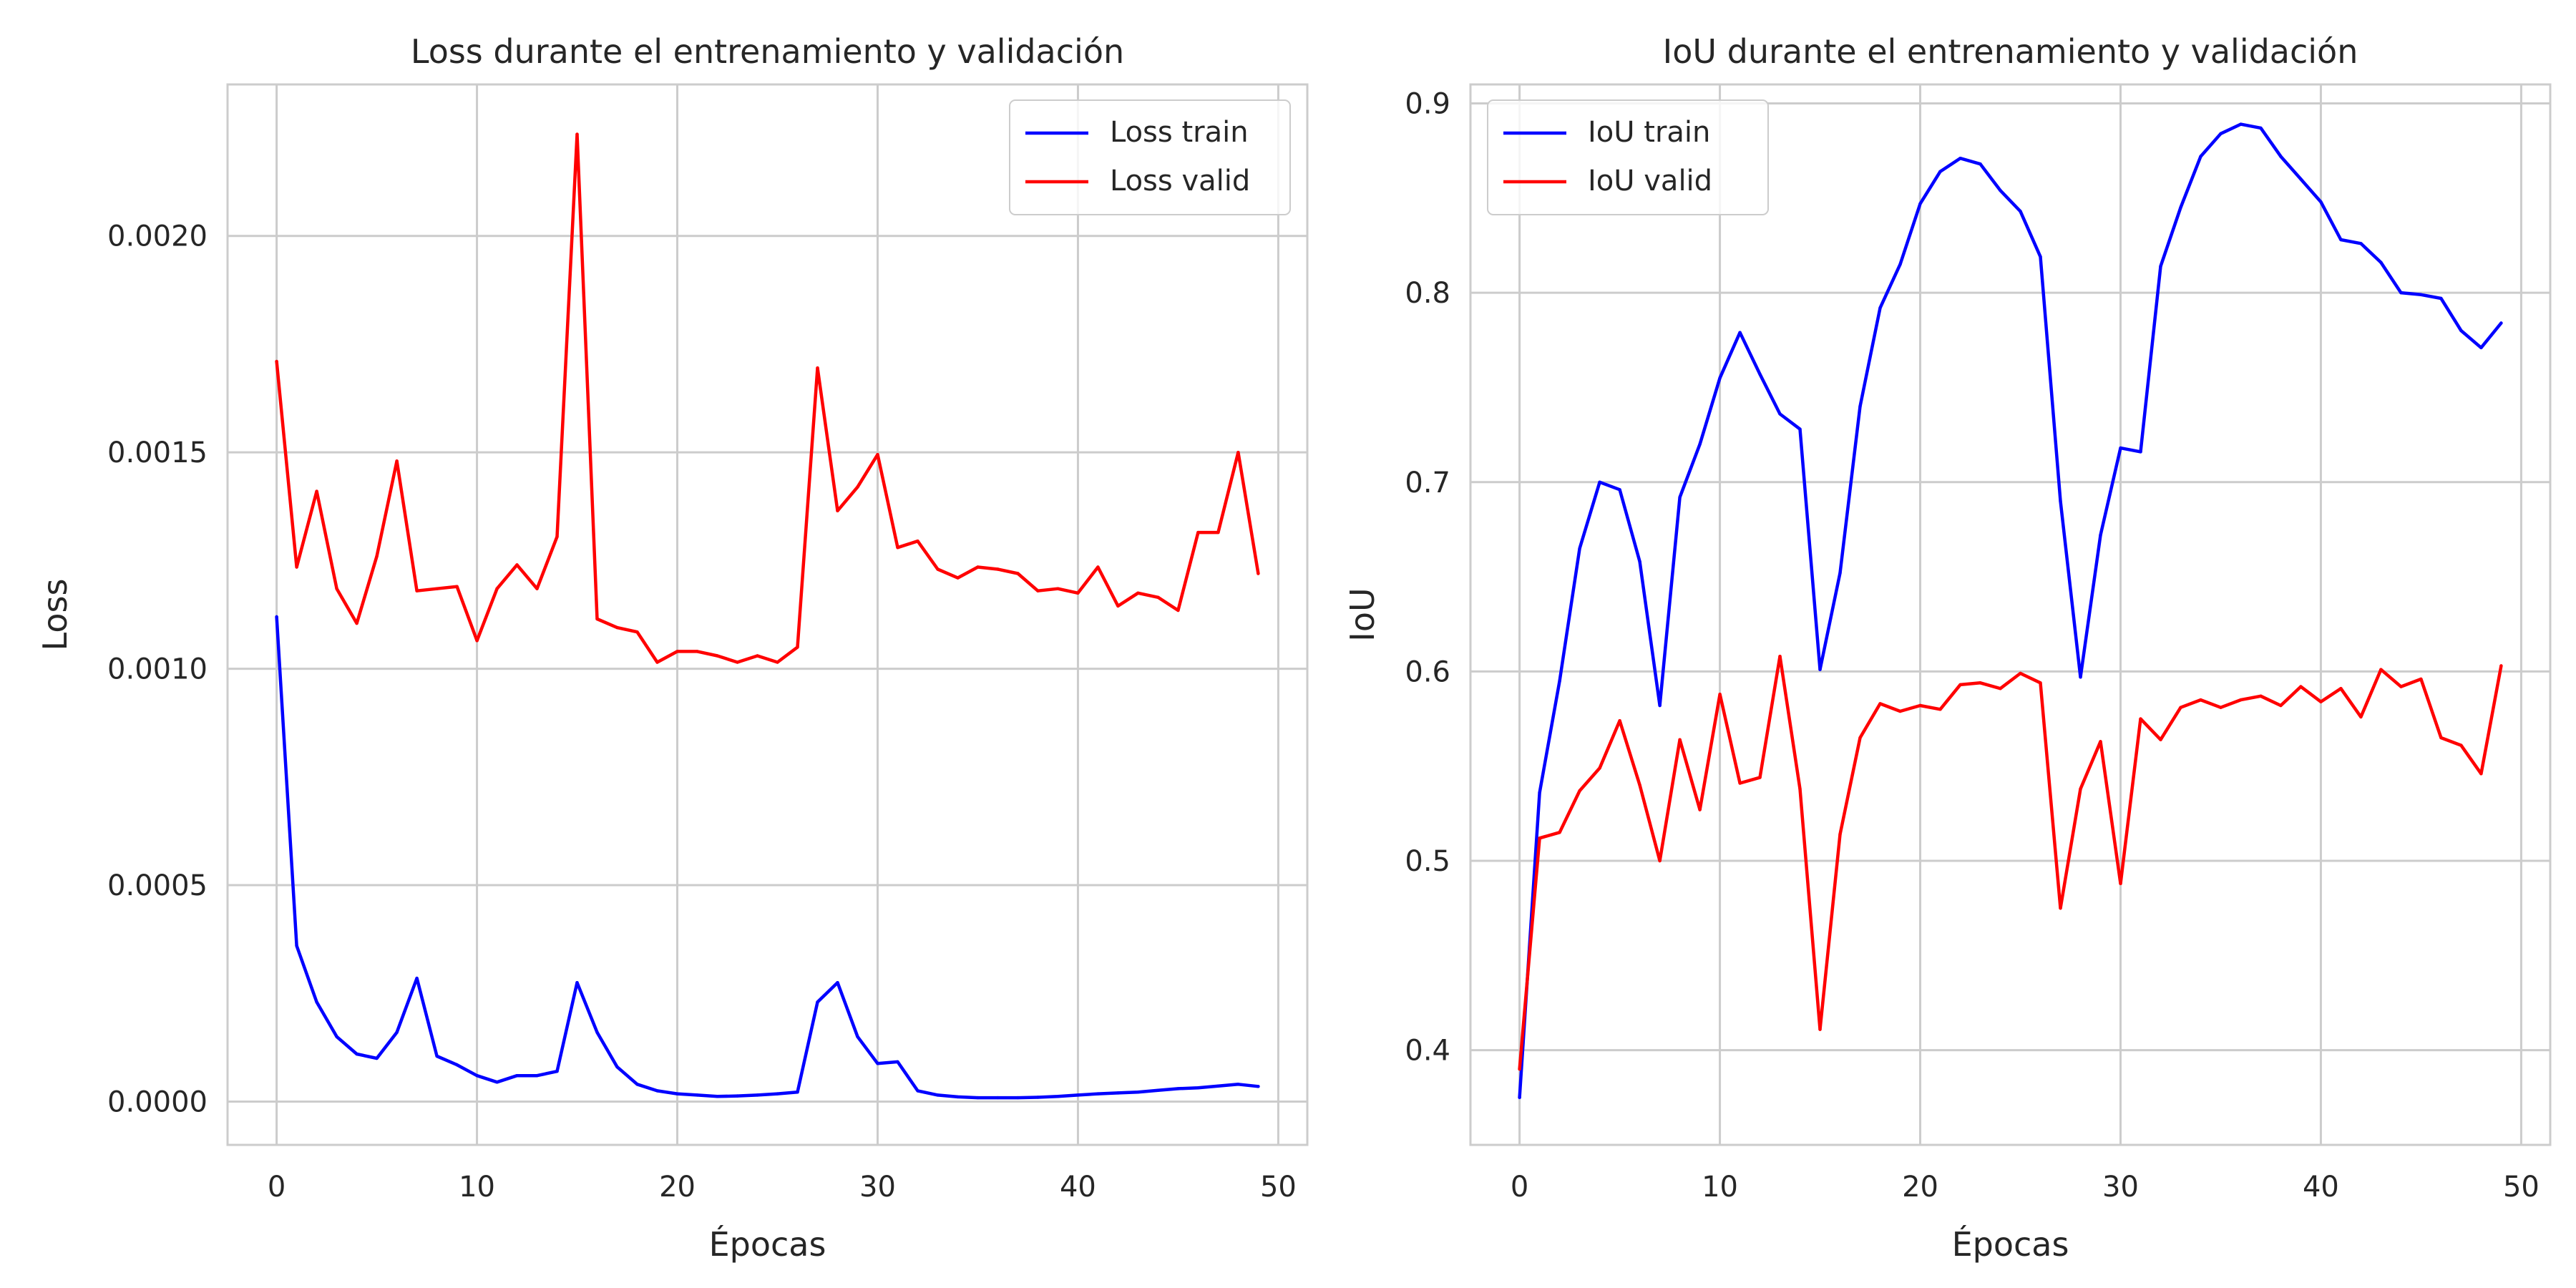 The width and height of the screenshot is (2576, 1288). I want to click on loss-legend: Loss train Loss valid, so click(1150, 157).